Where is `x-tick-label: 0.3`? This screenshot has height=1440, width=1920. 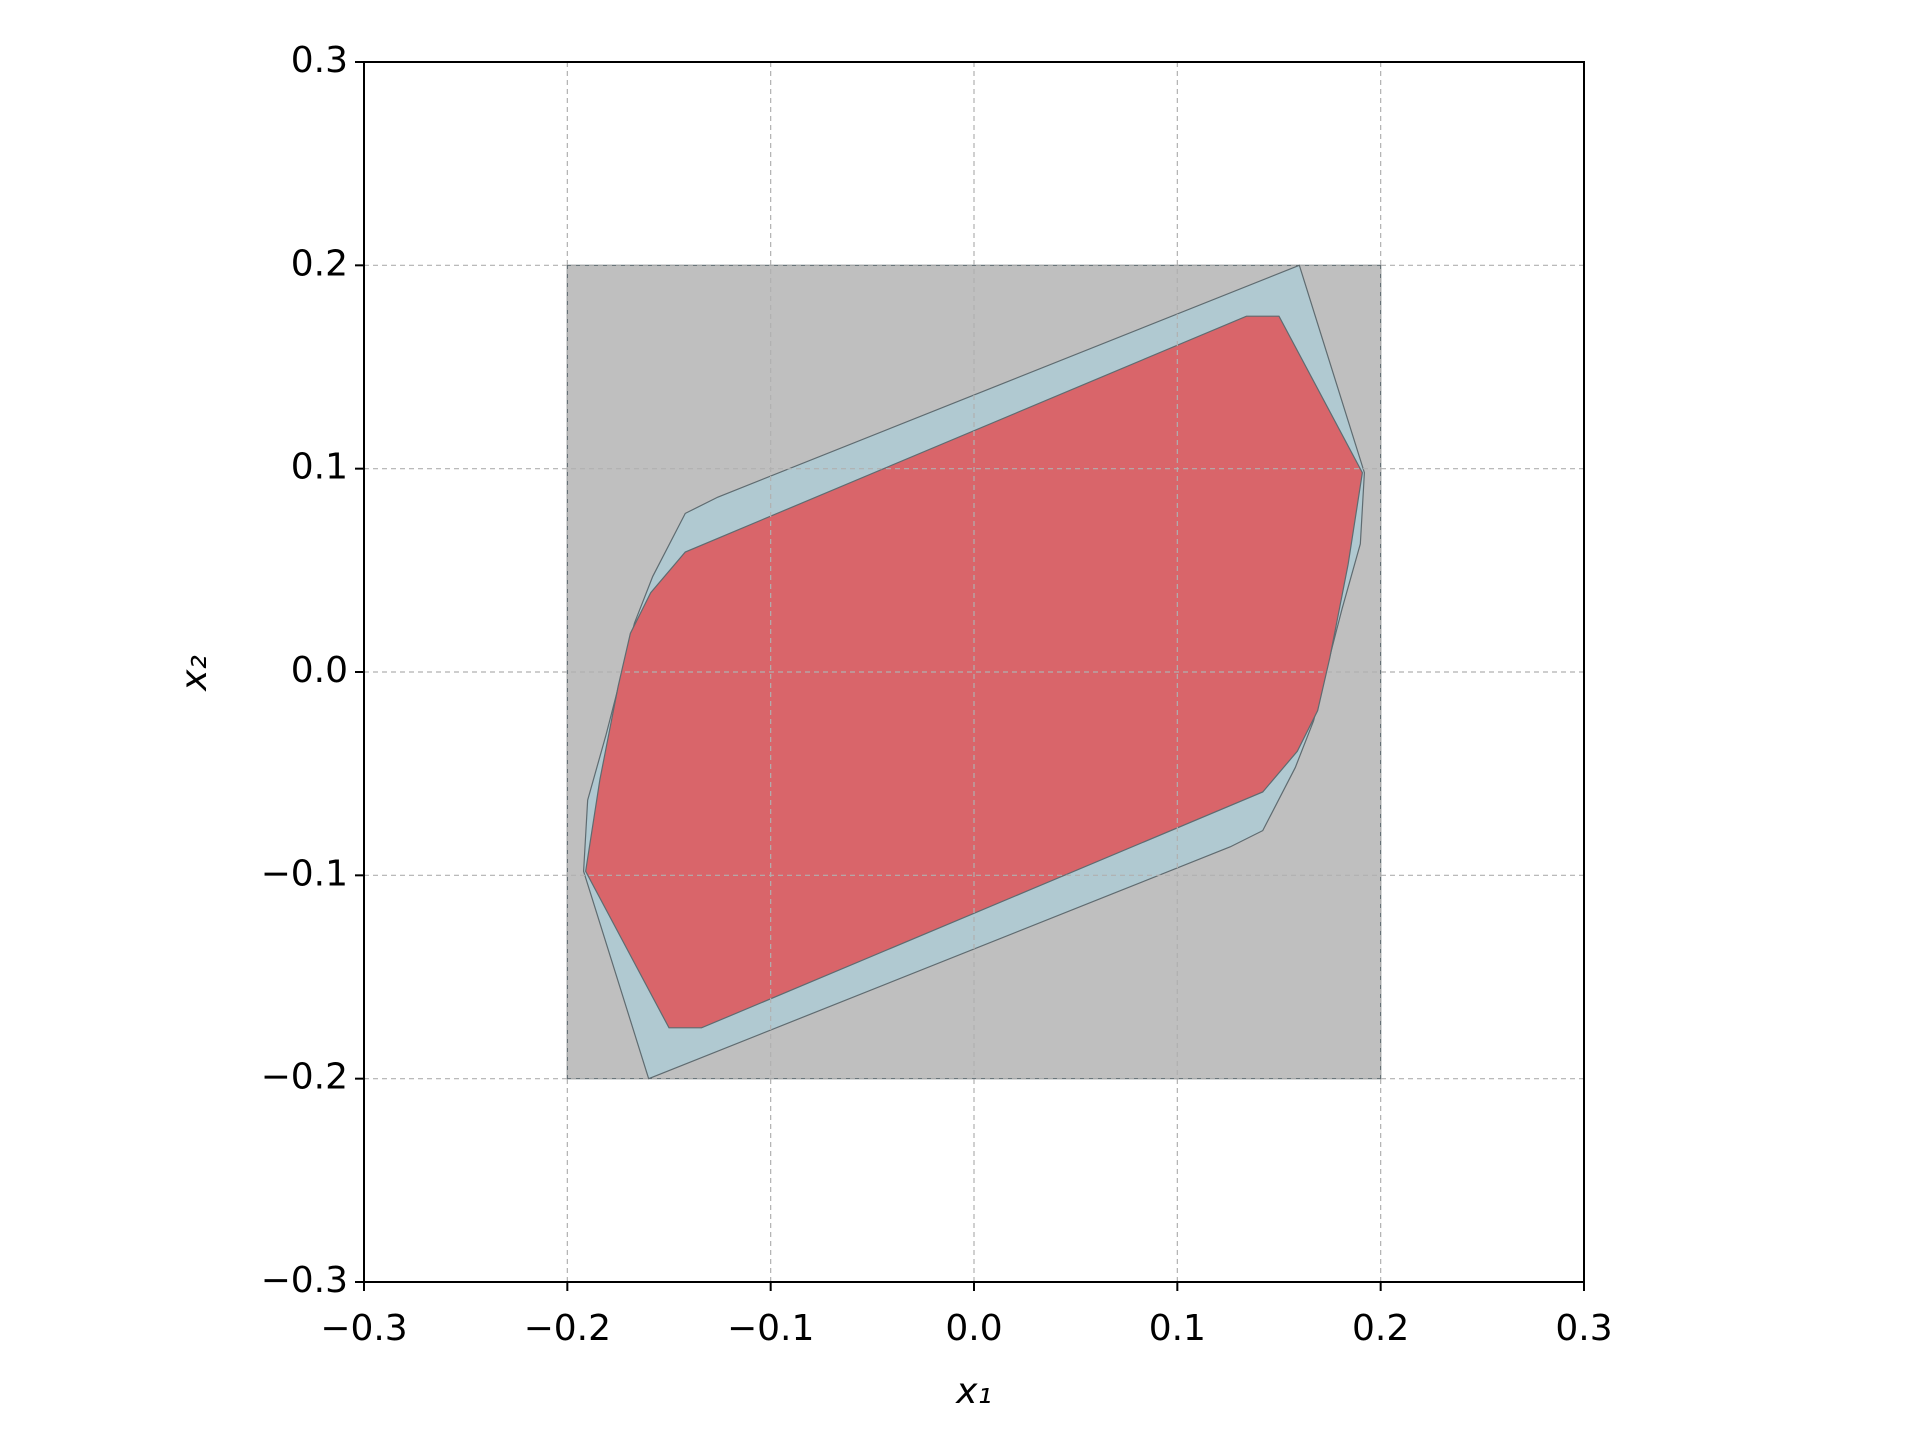 x-tick-label: 0.3 is located at coordinates (1583, 1328).